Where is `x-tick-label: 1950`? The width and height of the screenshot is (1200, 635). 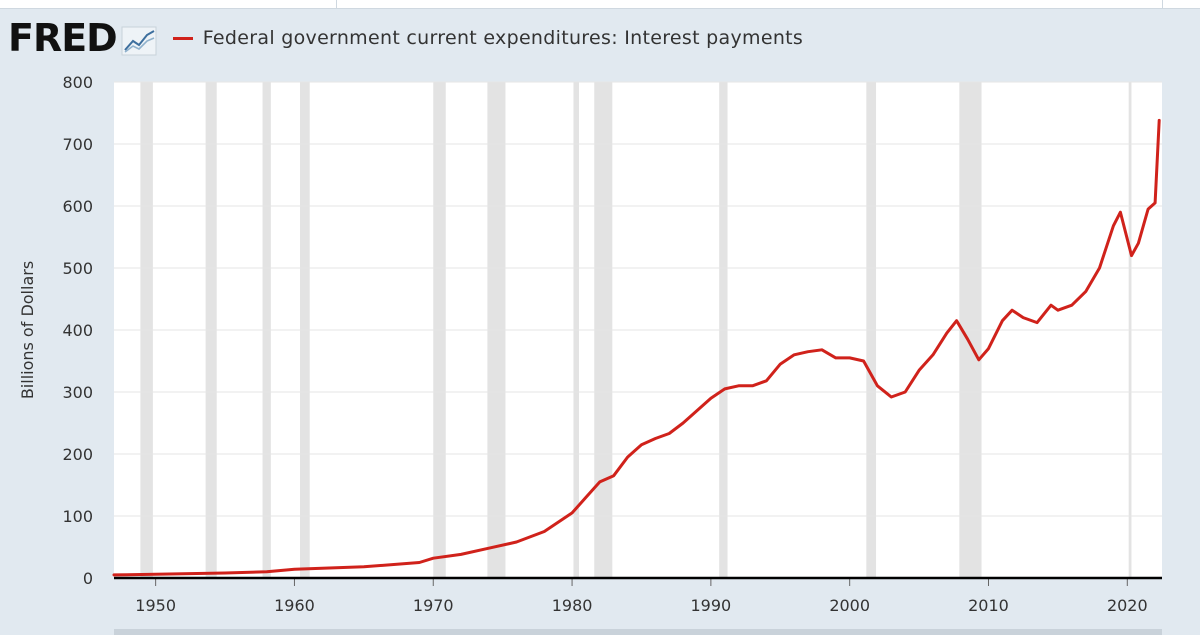 x-tick-label: 1950 is located at coordinates (155, 605).